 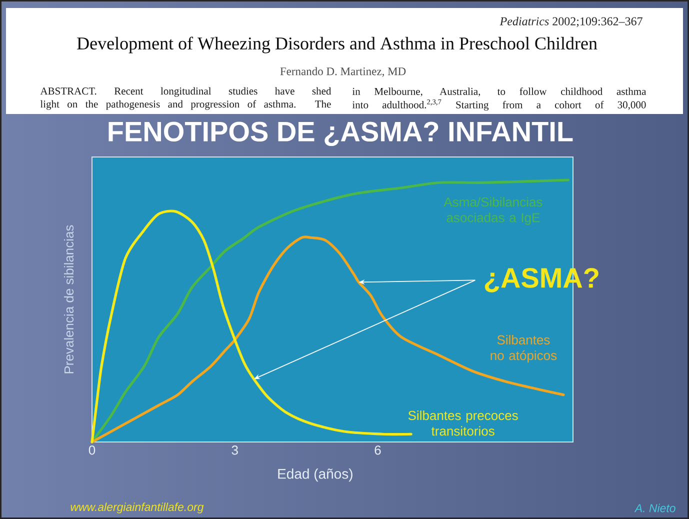 What do you see at coordinates (340, 134) in the screenshot?
I see `chart-title: FENOTIPOS DE ¿ASMA? INFANTIL` at bounding box center [340, 134].